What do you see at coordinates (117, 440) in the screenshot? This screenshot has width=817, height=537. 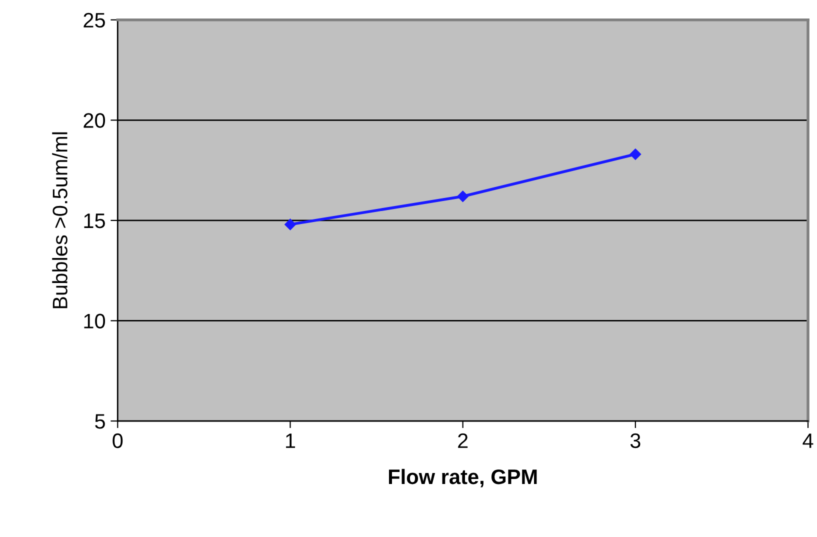 I see `x-tick-label: 0` at bounding box center [117, 440].